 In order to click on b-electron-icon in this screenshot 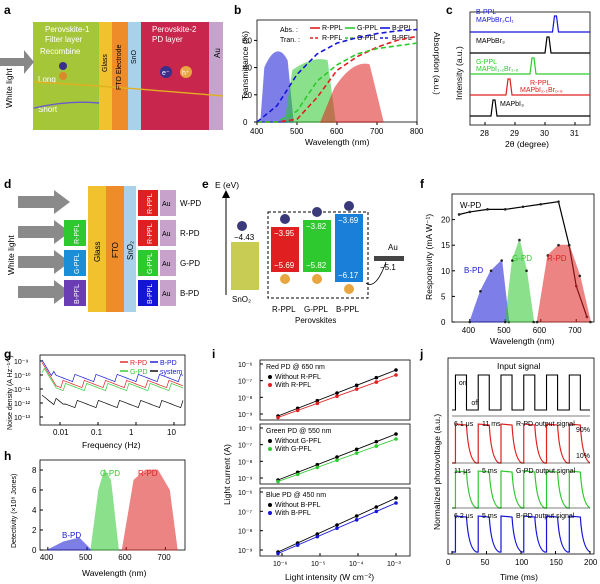, I will do `click(349, 206)`.